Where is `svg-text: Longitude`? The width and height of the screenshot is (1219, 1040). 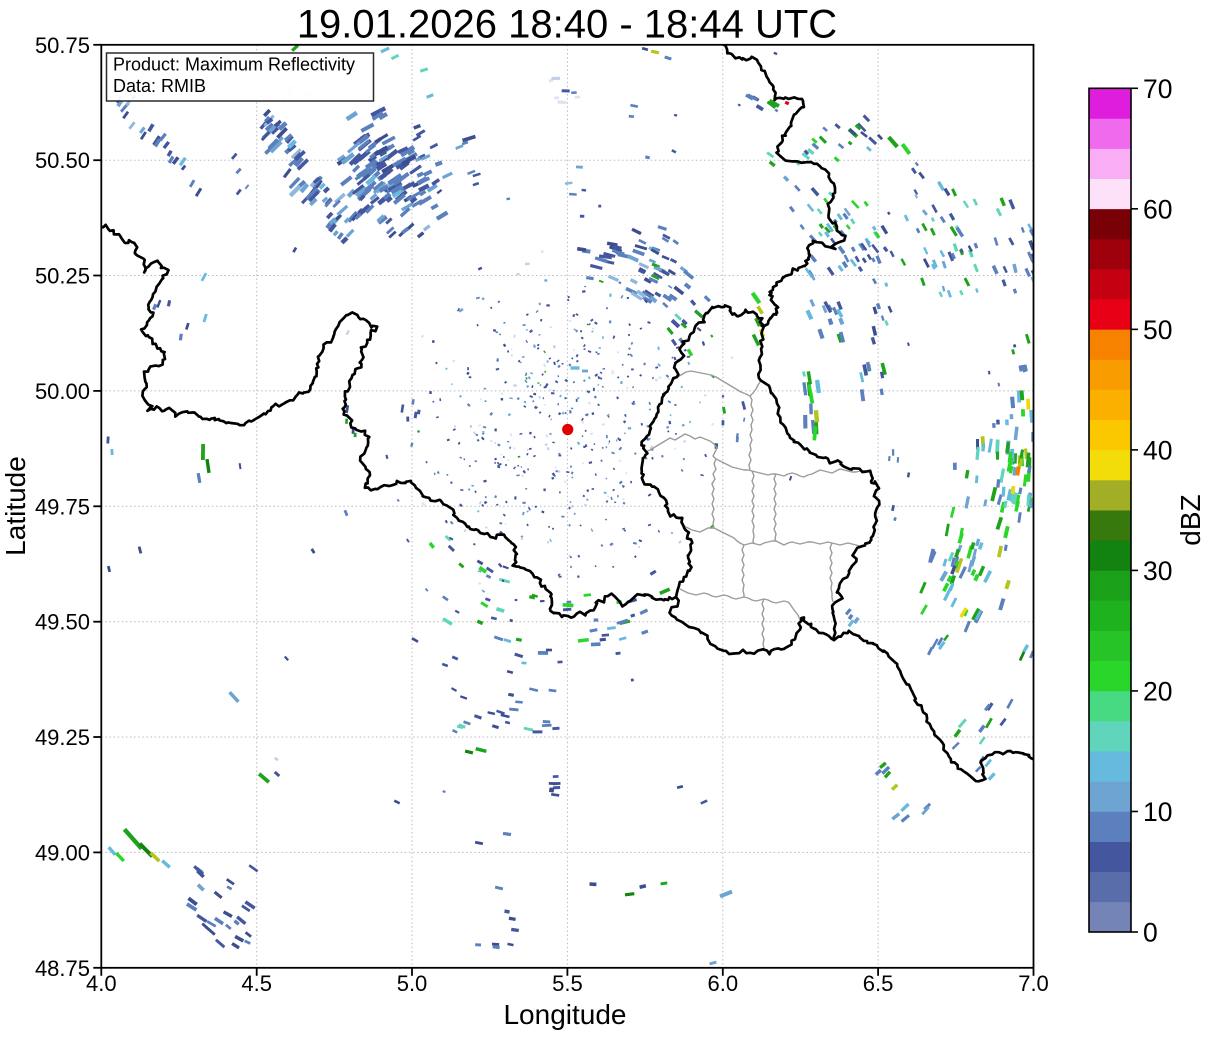 svg-text: Longitude is located at coordinates (564, 1014).